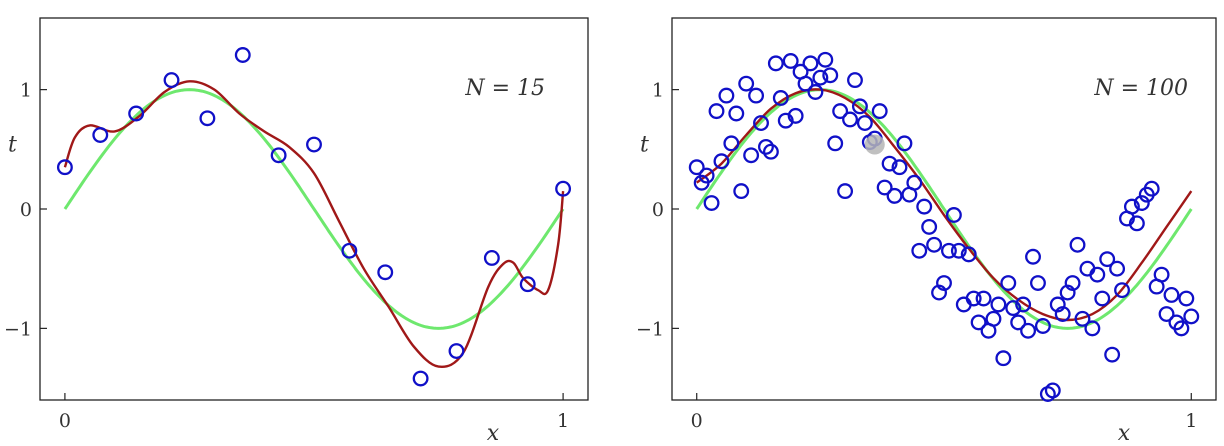 This screenshot has width=1224, height=446. What do you see at coordinates (874, 144) in the screenshot?
I see `cursor-dot` at bounding box center [874, 144].